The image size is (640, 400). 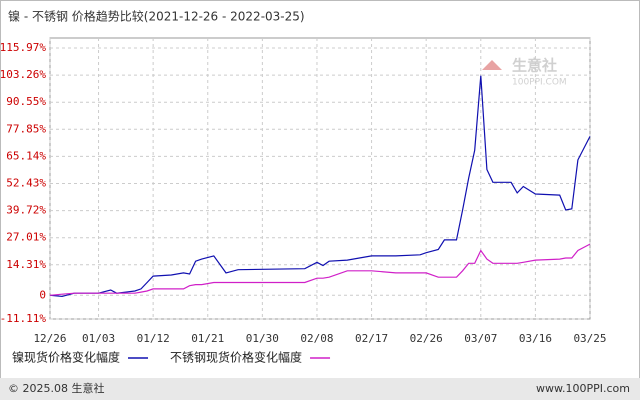 I want to click on watermark-text: 100PPI.COM, so click(x=539, y=83).